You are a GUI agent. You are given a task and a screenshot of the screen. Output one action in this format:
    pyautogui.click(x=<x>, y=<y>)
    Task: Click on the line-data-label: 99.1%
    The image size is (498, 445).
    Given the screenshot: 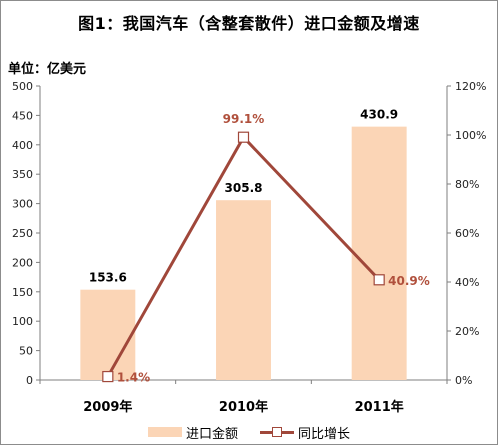 What is the action you would take?
    pyautogui.click(x=244, y=119)
    